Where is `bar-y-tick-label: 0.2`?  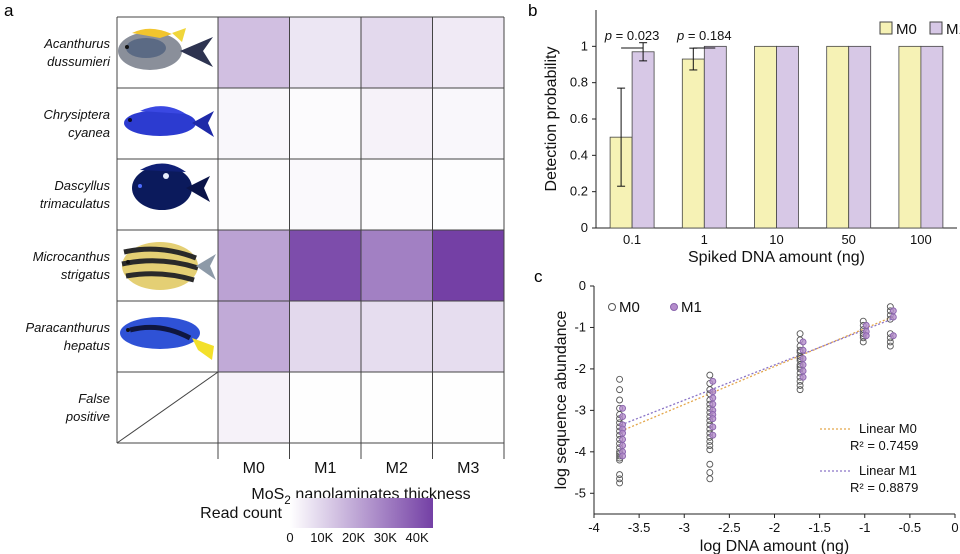
bar-y-tick-label: 0.2 is located at coordinates (579, 191).